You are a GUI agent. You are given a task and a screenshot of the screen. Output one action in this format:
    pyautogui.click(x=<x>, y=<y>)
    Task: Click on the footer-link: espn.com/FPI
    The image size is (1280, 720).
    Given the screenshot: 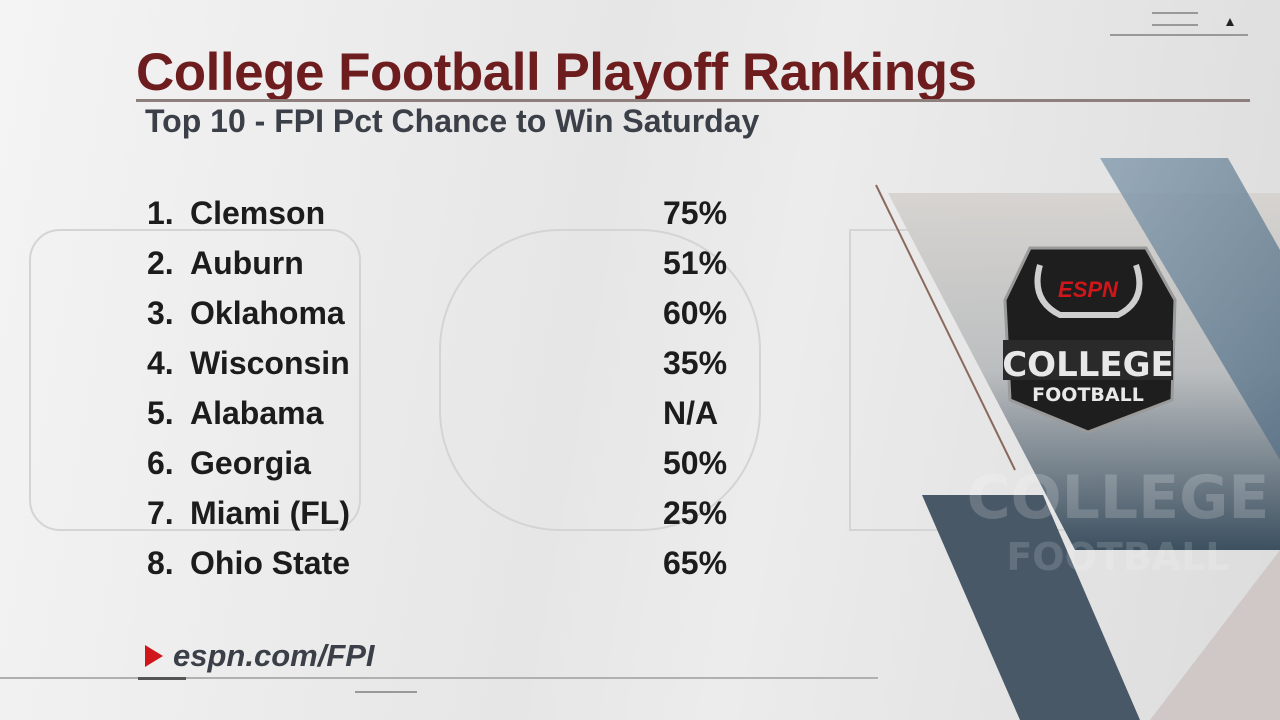 What is the action you would take?
    pyautogui.click(x=260, y=656)
    